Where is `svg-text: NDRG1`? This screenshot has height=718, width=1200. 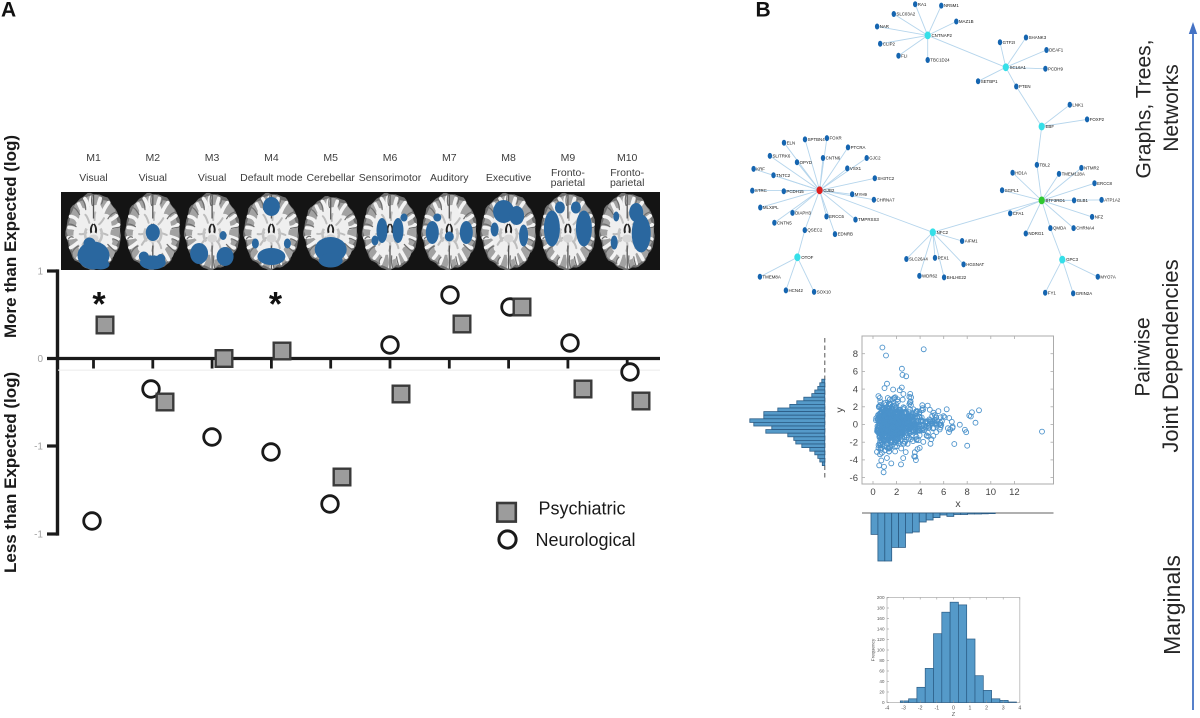 svg-text: NDRG1 is located at coordinates (1036, 233).